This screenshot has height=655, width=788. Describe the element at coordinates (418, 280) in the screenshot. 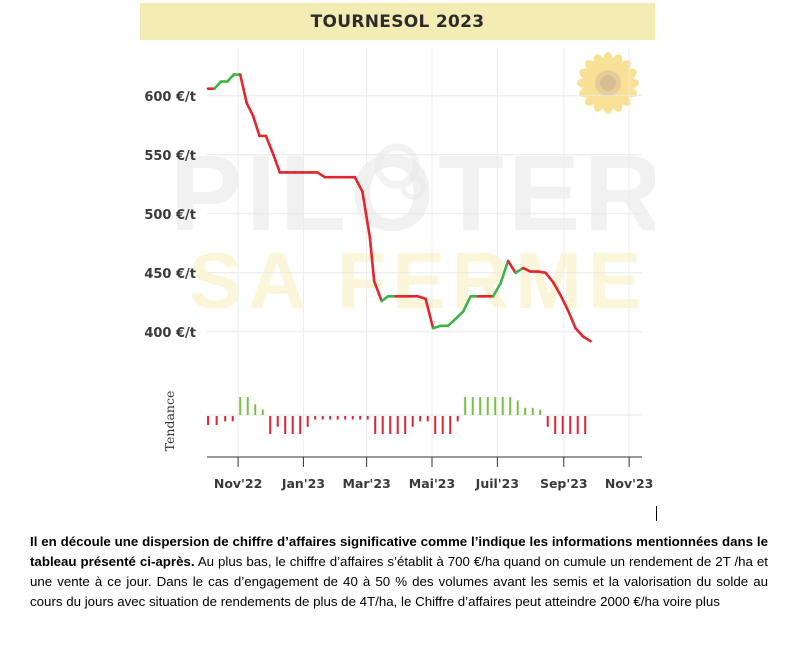

I see `watermark-text-sa-ferme: SA FERME` at that location.